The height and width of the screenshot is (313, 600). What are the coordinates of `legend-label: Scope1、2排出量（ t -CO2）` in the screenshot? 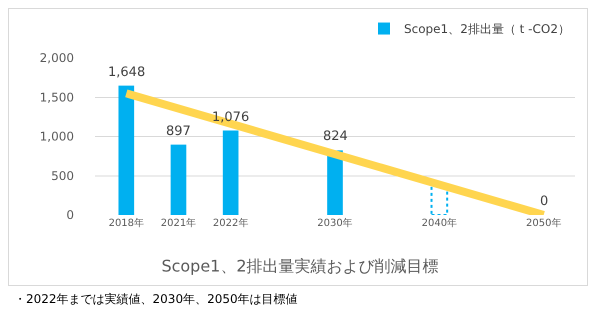 It's located at (487, 29).